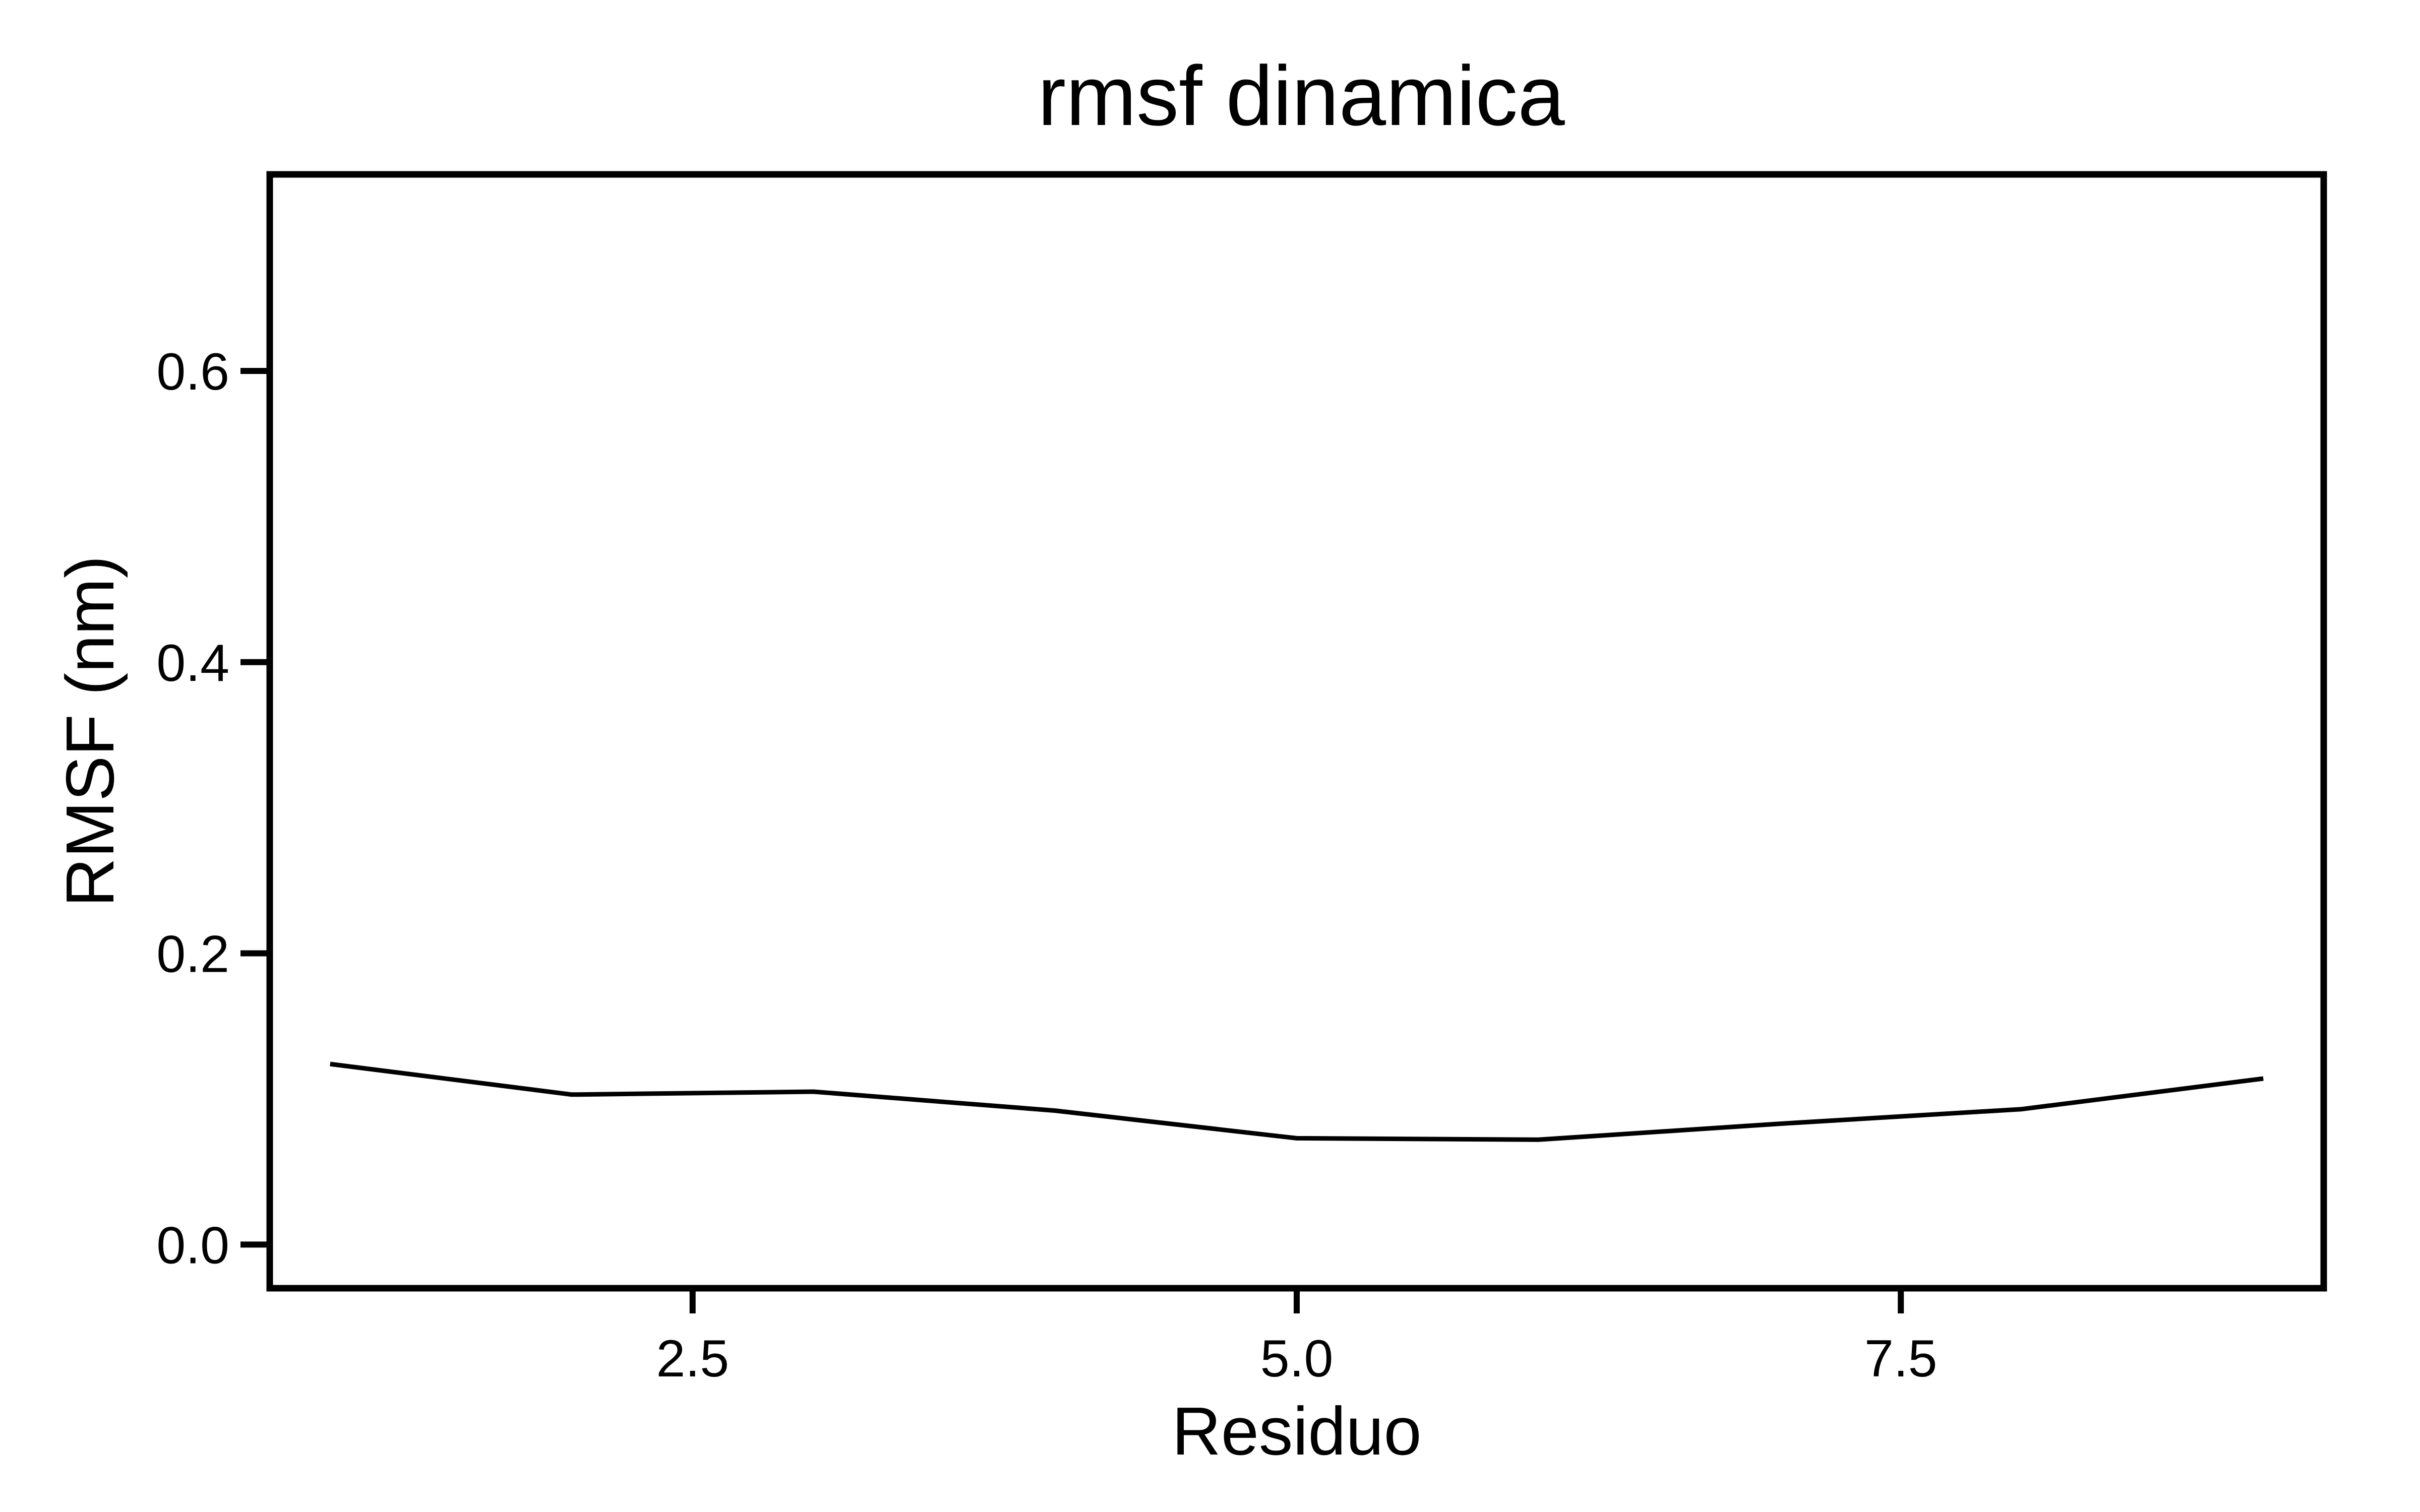 This screenshot has width=2420, height=1512. Describe the element at coordinates (192, 663) in the screenshot. I see `y-tick-label: 0.4` at that location.